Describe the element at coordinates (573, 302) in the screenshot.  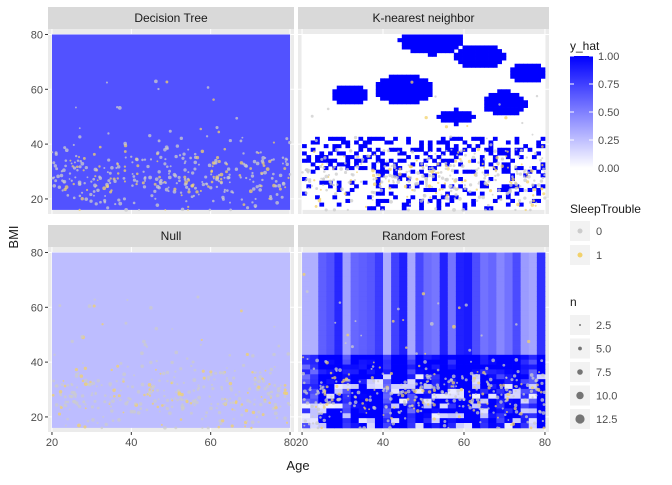
I see `size-legend-title: n` at that location.